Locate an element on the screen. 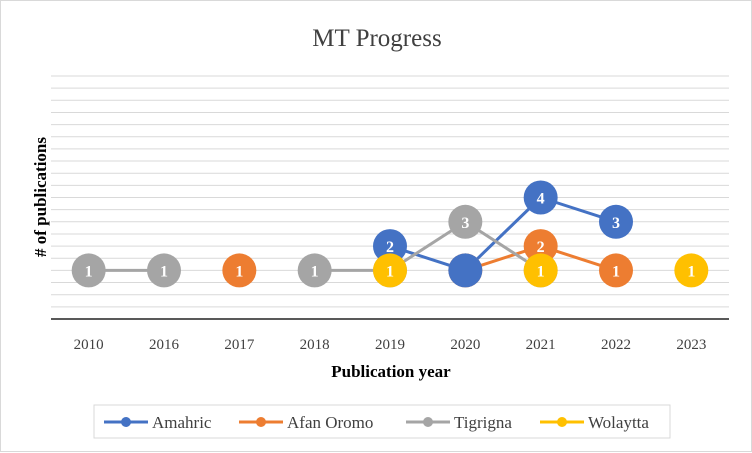 The width and height of the screenshot is (752, 453). x-tick-label: 2018 is located at coordinates (315, 345).